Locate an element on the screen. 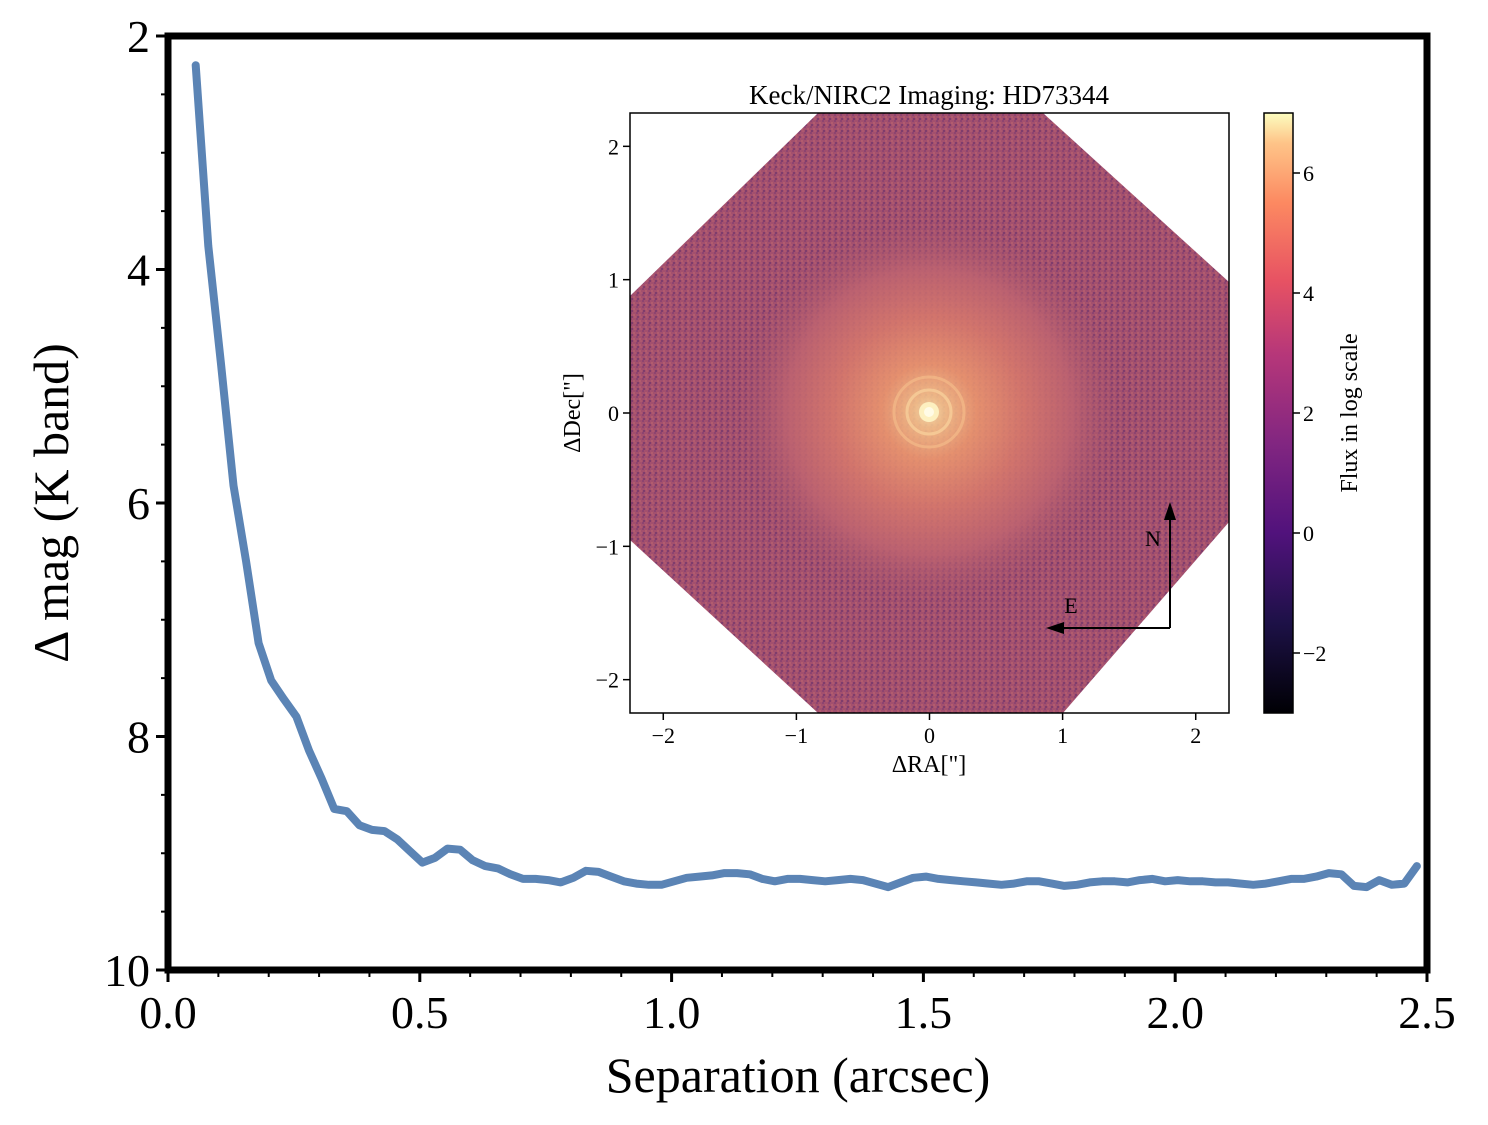 Image resolution: width=1488 pixels, height=1125 pixels. main-x-tick-label: 1.5 is located at coordinates (924, 1012).